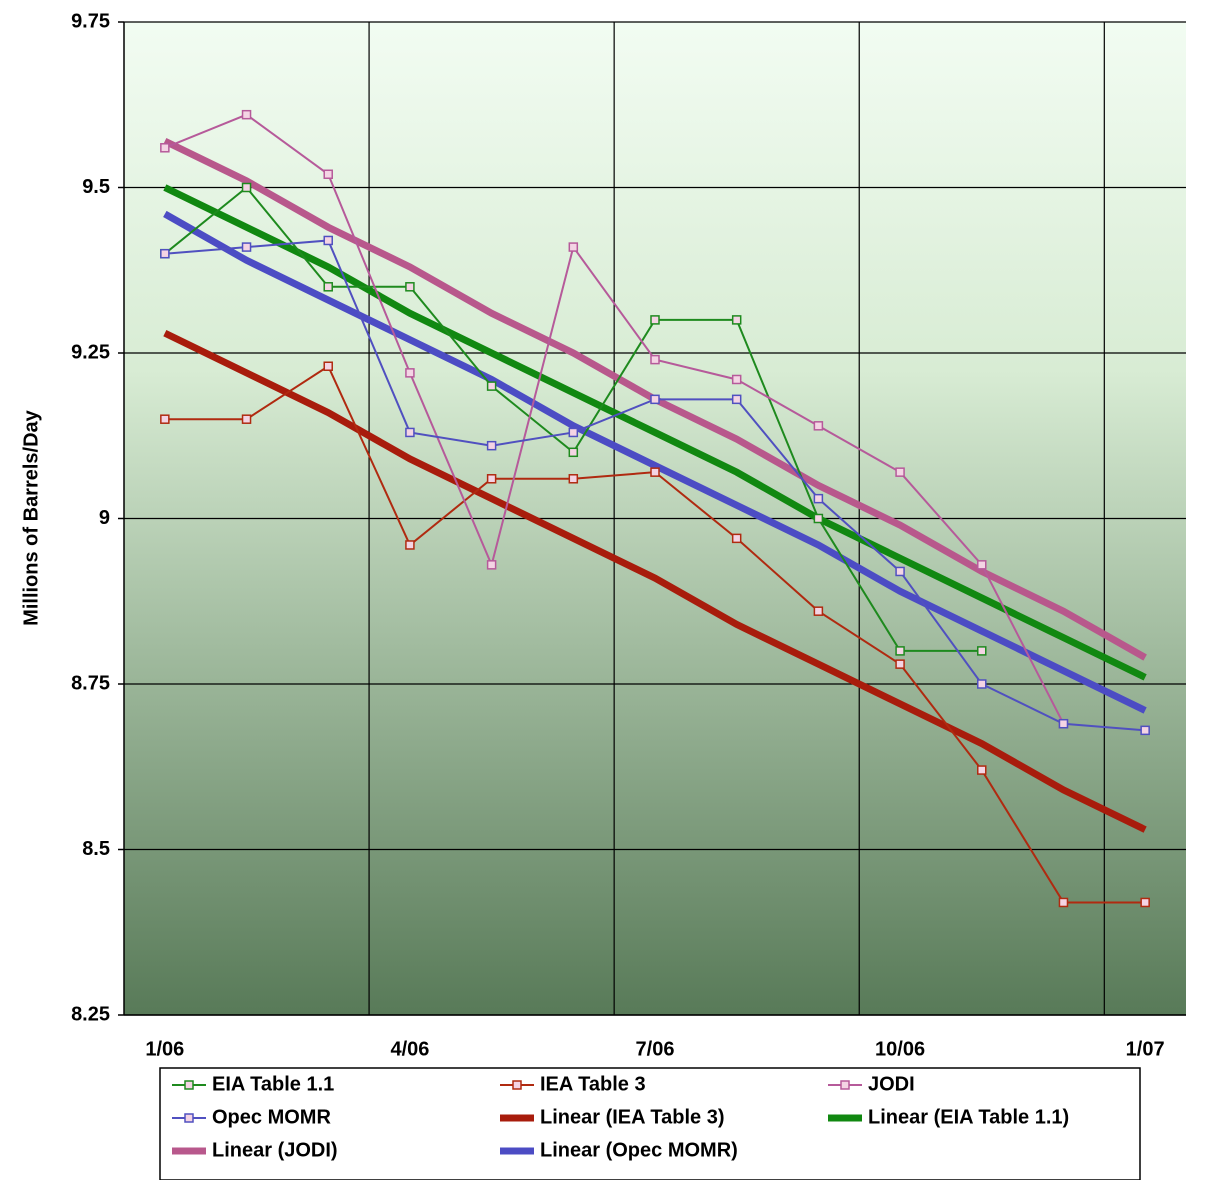 The image size is (1206, 1185). Describe the element at coordinates (655, 1049) in the screenshot. I see `x-tick-label: 7/06` at that location.